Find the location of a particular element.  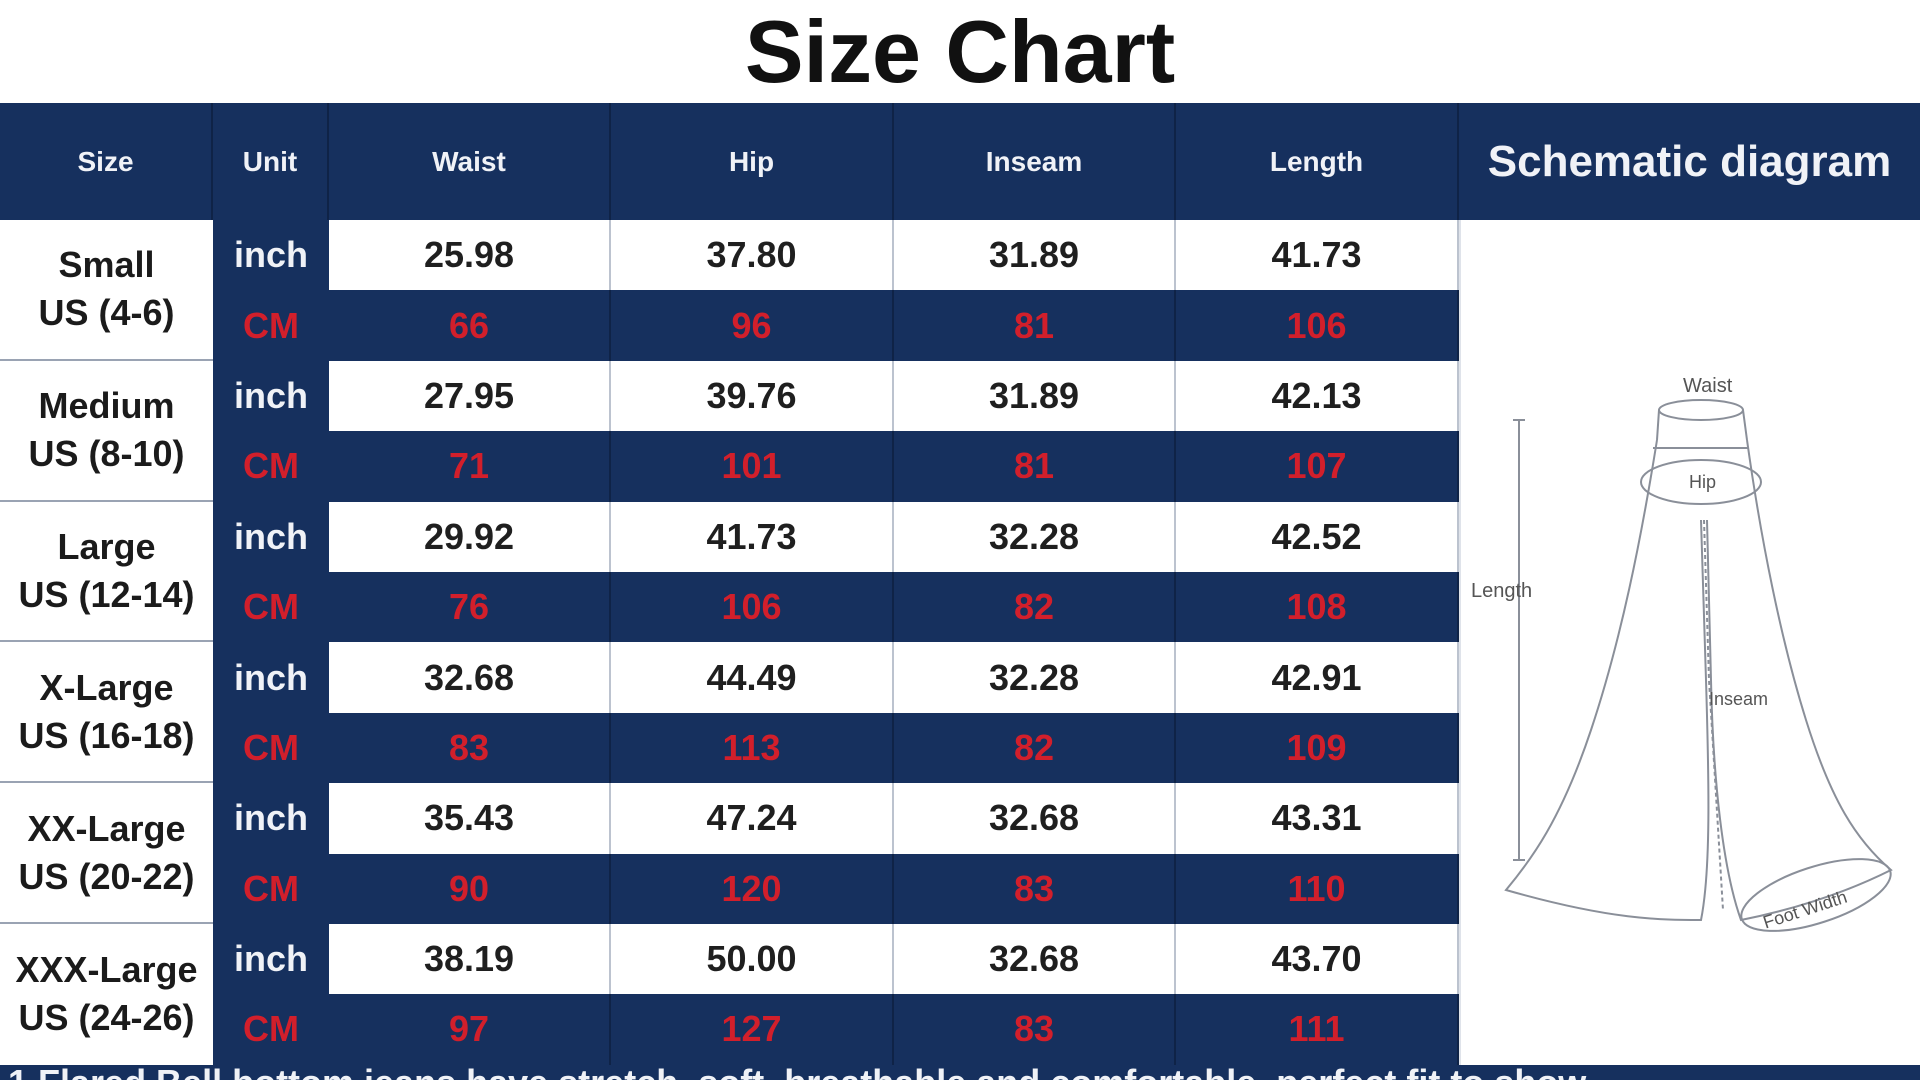

size-us-range: US (12-14) is located at coordinates (106, 594).